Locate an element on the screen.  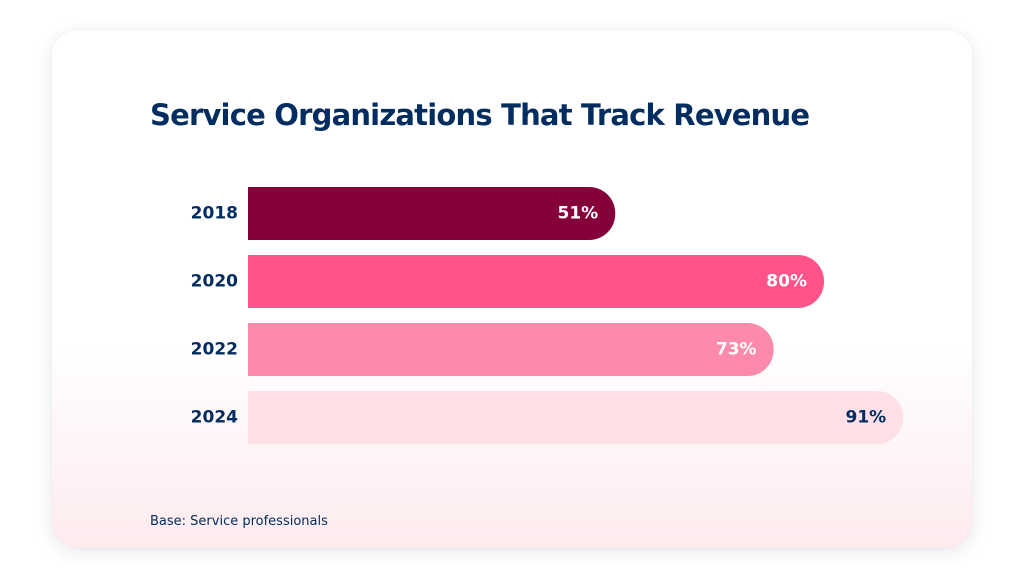
chart-title: Service Organizations That Track Revenue is located at coordinates (480, 115).